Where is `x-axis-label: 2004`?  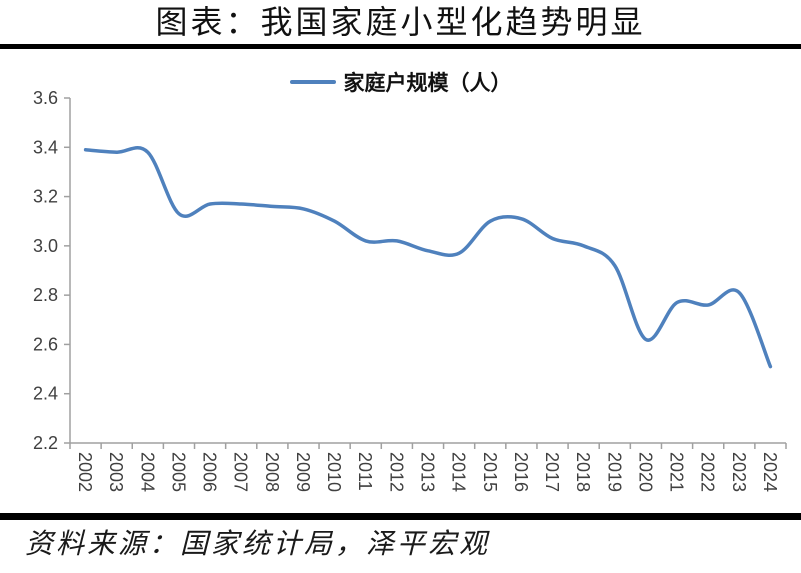
x-axis-label: 2004 is located at coordinates (147, 472).